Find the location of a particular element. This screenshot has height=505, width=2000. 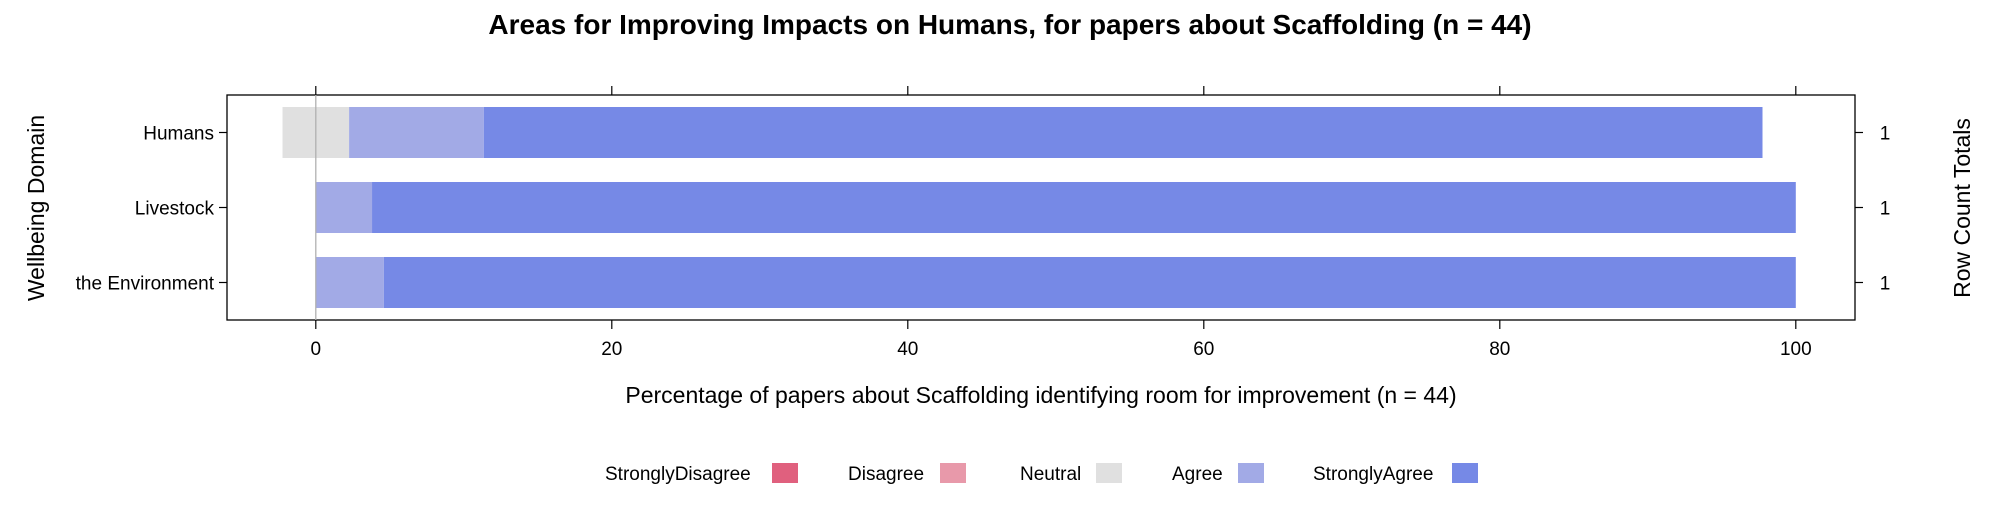

y2-axis-label: Row Count Totals is located at coordinates (1962, 208).